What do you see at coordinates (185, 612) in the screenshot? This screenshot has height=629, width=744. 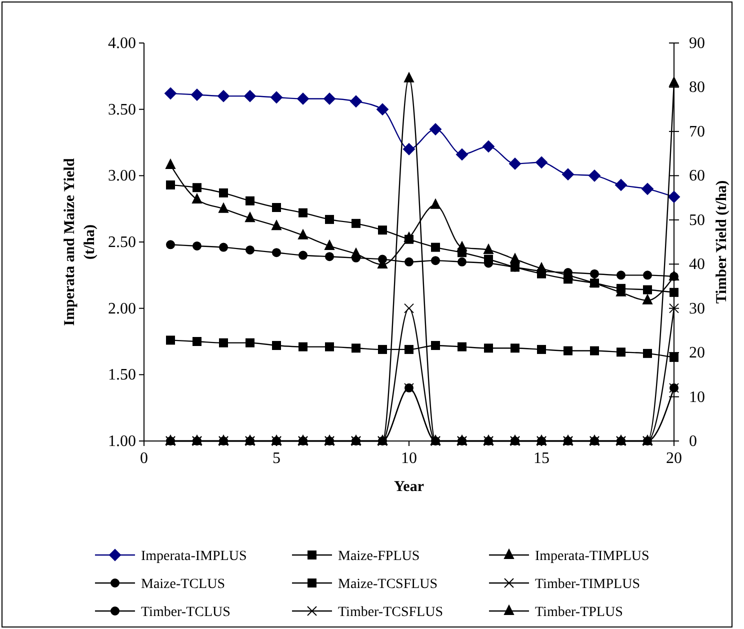 I see `legend-label: Timber-TCLUS` at bounding box center [185, 612].